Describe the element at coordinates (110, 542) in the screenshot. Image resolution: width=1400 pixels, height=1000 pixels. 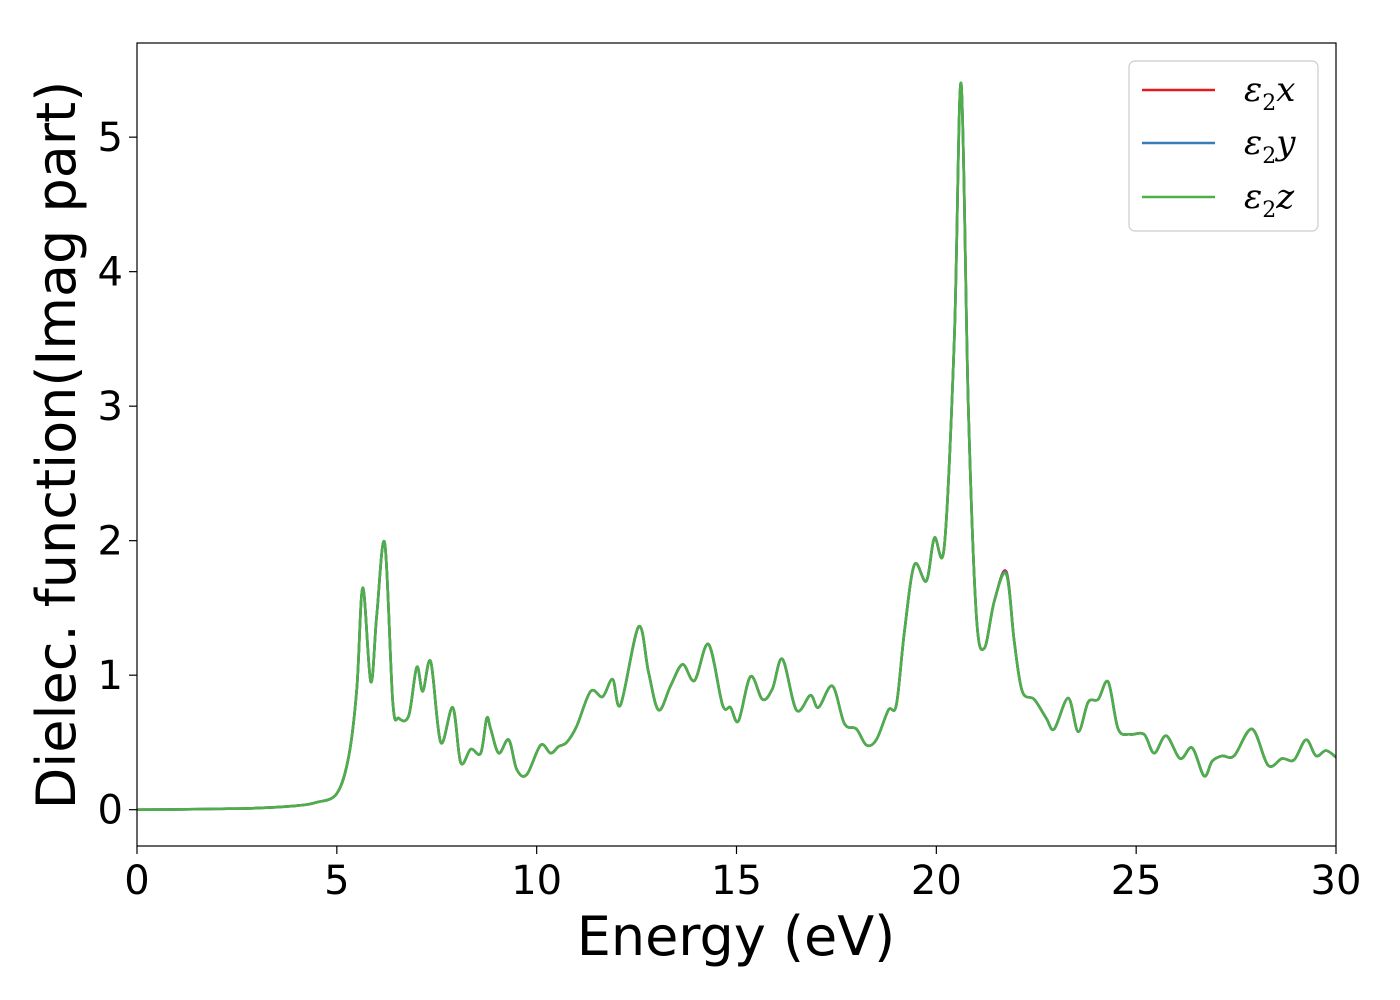
I see `y-tick-label: 2` at that location.